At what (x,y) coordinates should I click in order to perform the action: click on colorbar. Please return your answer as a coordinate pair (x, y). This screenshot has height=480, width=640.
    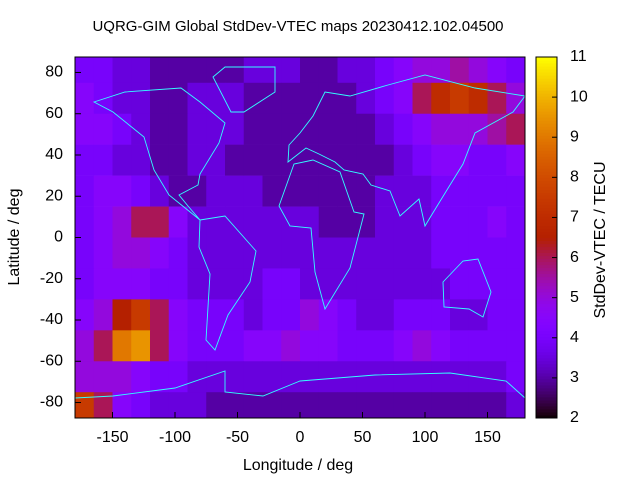
    Looking at the image, I should click on (546, 238).